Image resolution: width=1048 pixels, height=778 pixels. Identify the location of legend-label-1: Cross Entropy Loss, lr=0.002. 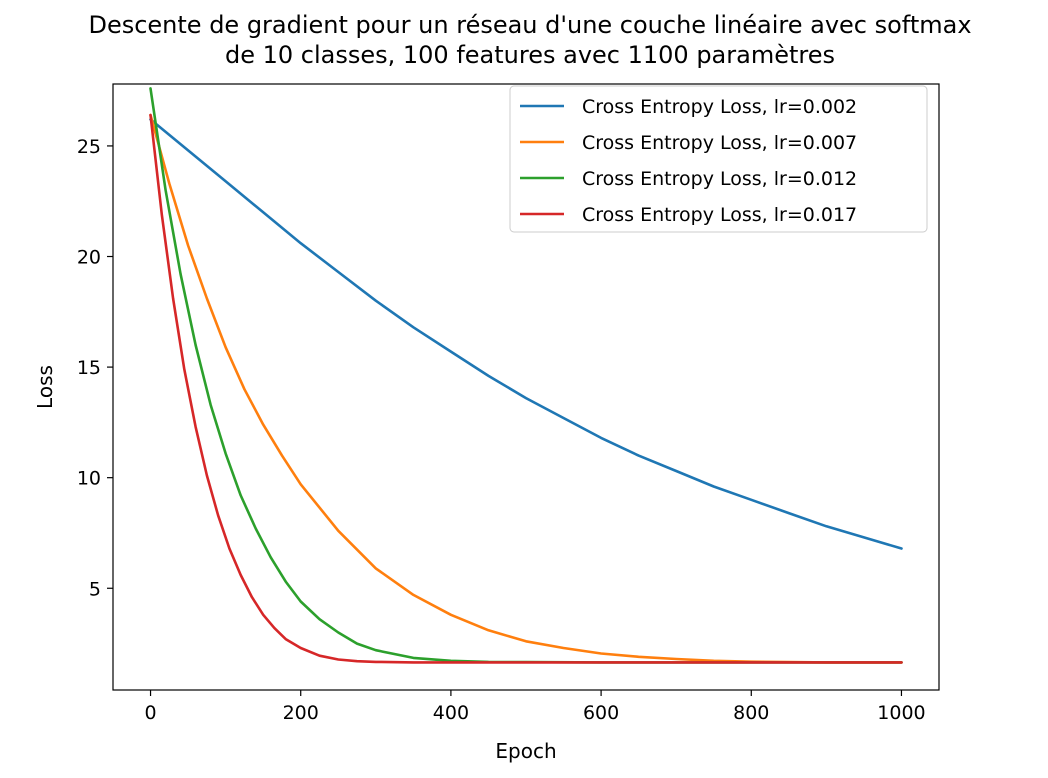
(719, 107).